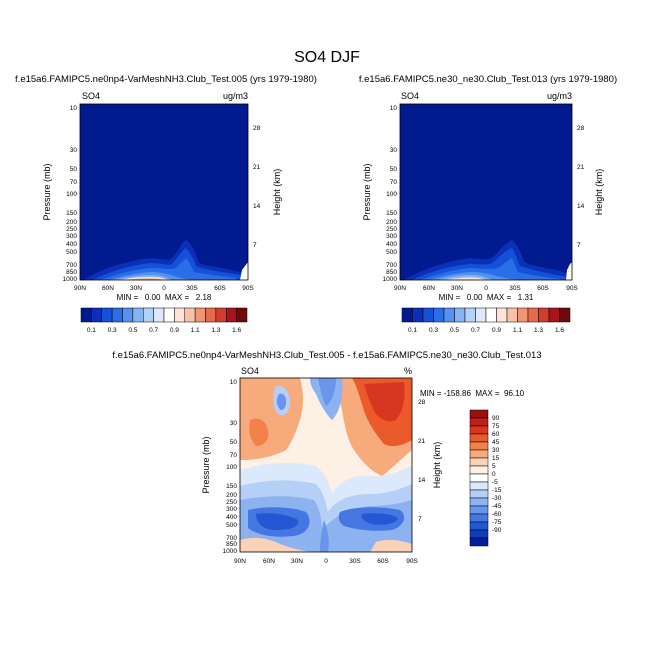 This screenshot has height=654, width=654. What do you see at coordinates (497, 530) in the screenshot?
I see `colorbar-label: -90` at bounding box center [497, 530].